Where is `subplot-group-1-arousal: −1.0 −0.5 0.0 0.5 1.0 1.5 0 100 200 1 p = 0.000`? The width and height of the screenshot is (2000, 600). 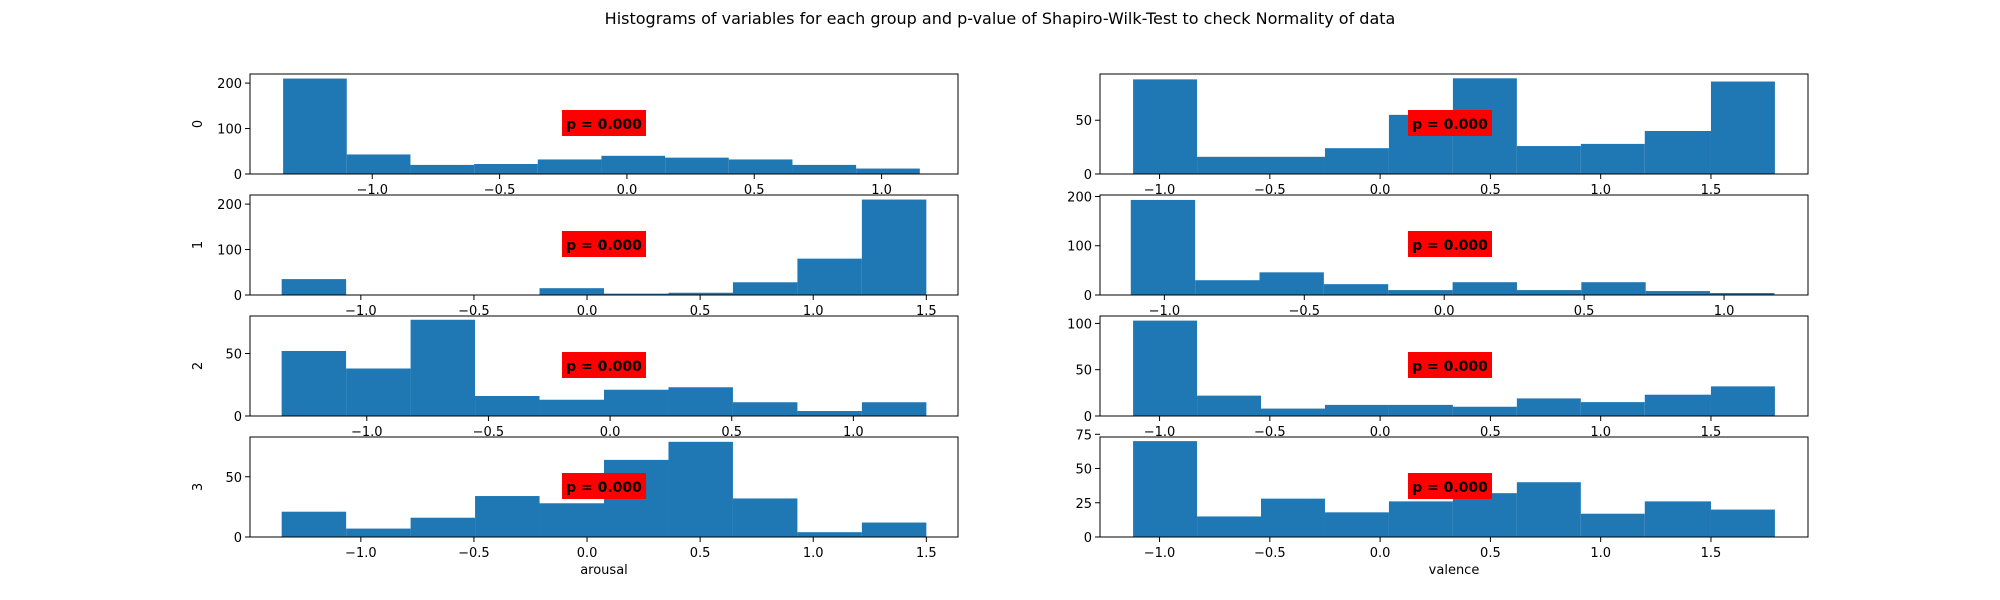
subplot-group-1-arousal: −1.0 −0.5 0.0 0.5 1.0 1.5 0 100 200 1 p = 0.000 is located at coordinates (575, 256).